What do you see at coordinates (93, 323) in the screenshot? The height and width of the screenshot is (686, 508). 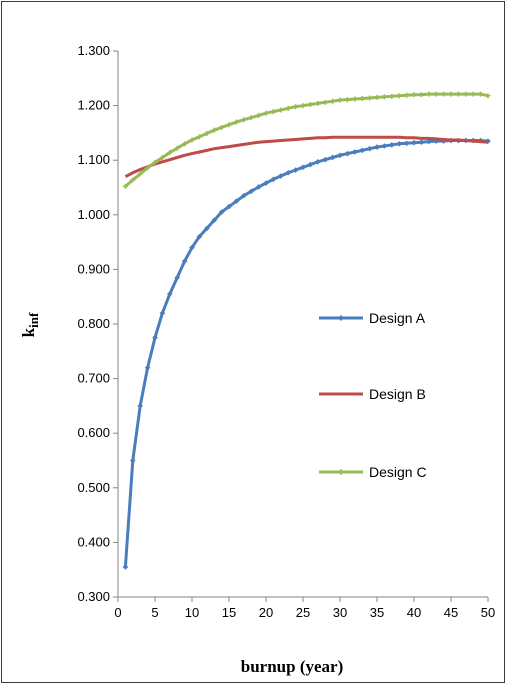 I see `y-tick-label: 0.800` at bounding box center [93, 323].